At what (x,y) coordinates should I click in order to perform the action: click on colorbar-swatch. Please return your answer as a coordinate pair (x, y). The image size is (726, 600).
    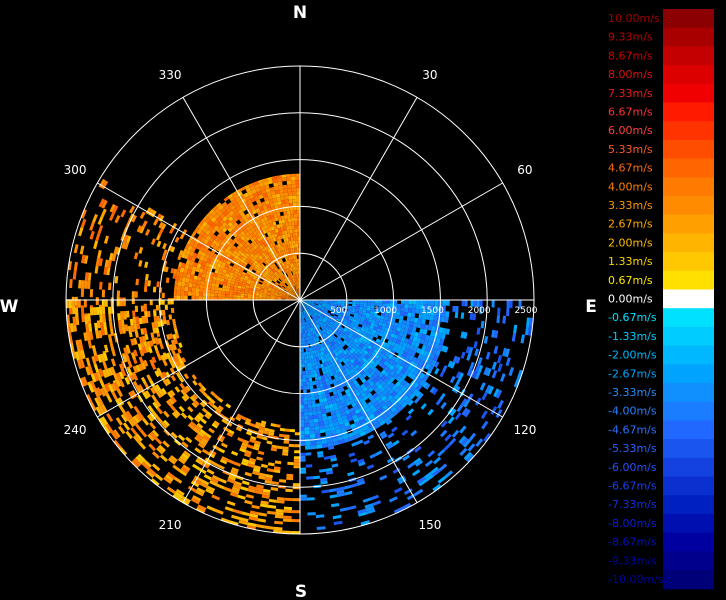
    Looking at the image, I should click on (688, 168).